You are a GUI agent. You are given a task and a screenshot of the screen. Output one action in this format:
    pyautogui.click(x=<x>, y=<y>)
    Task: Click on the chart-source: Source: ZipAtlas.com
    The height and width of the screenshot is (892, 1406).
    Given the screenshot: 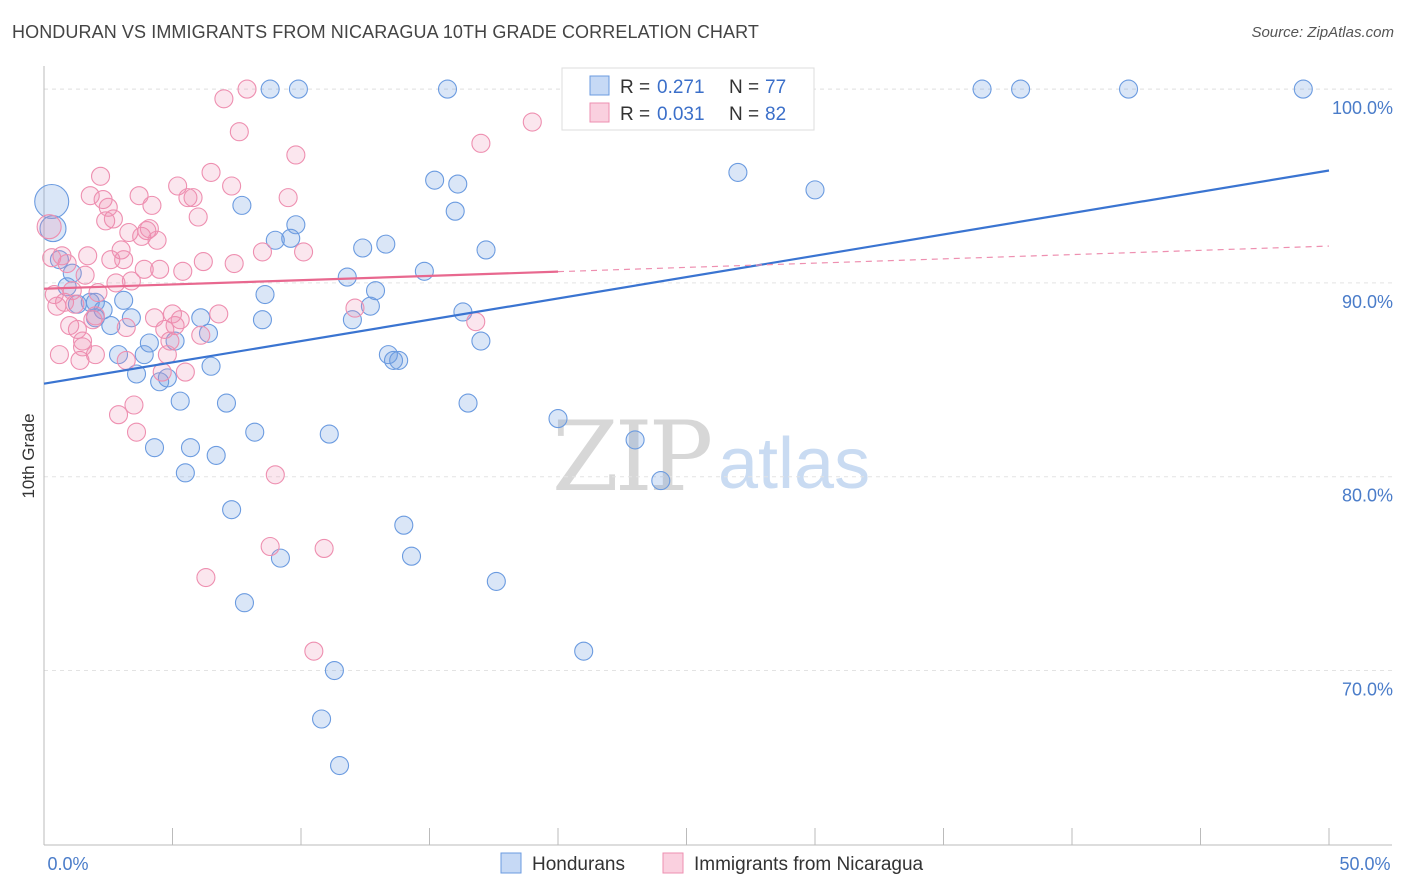 What is the action you would take?
    pyautogui.click(x=1322, y=32)
    